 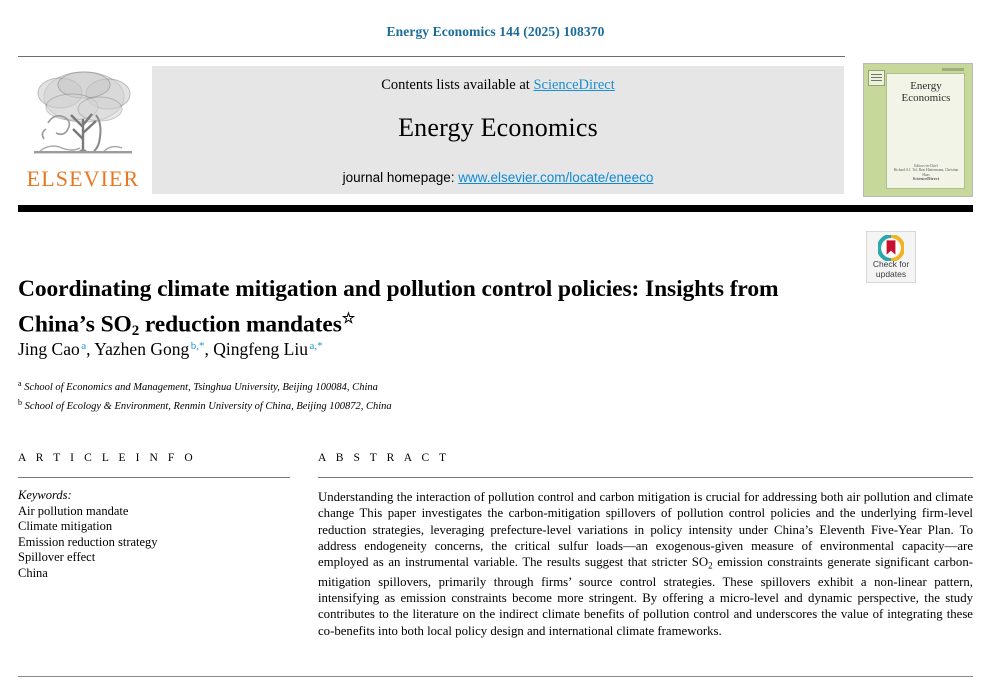 I want to click on journal-homepage-prefix: journal homepage:, so click(x=400, y=177).